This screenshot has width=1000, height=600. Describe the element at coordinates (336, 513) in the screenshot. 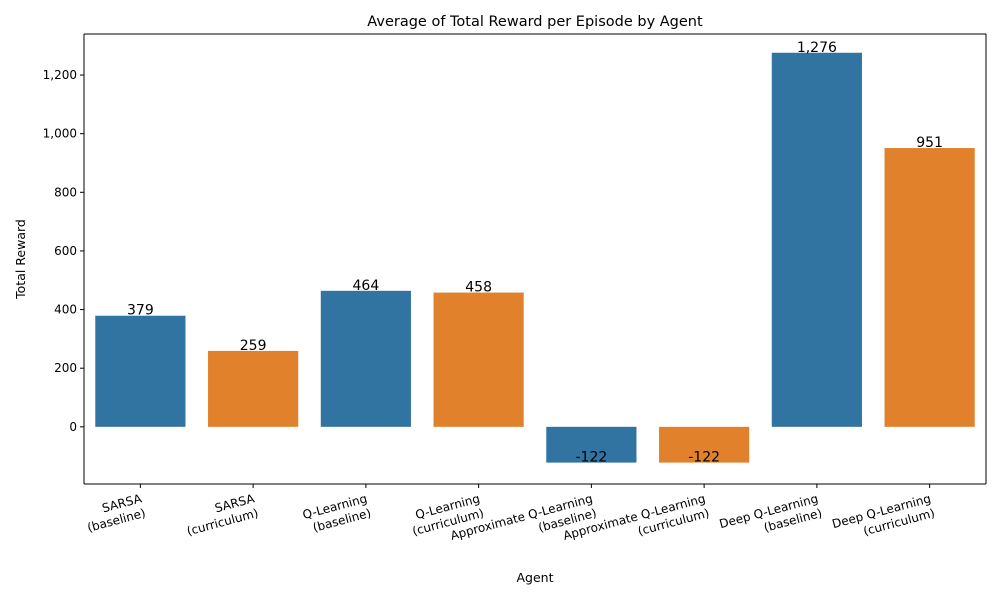

I see `x-tick-label: Q-Learning(baseline)` at that location.